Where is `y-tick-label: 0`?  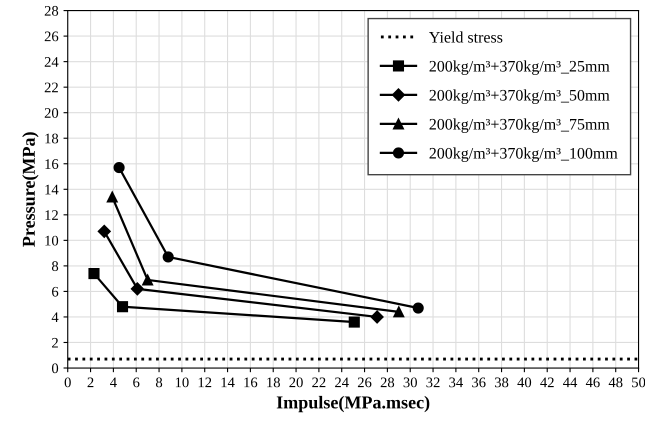 y-tick-label: 0 is located at coordinates (55, 368).